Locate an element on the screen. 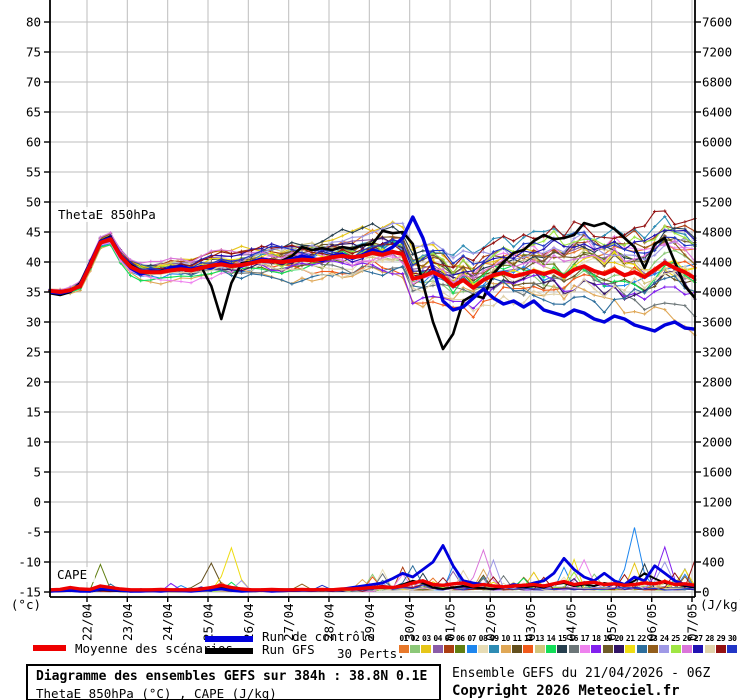 The height and width of the screenshot is (700, 740). pert-13: 13 is located at coordinates (539, 643).